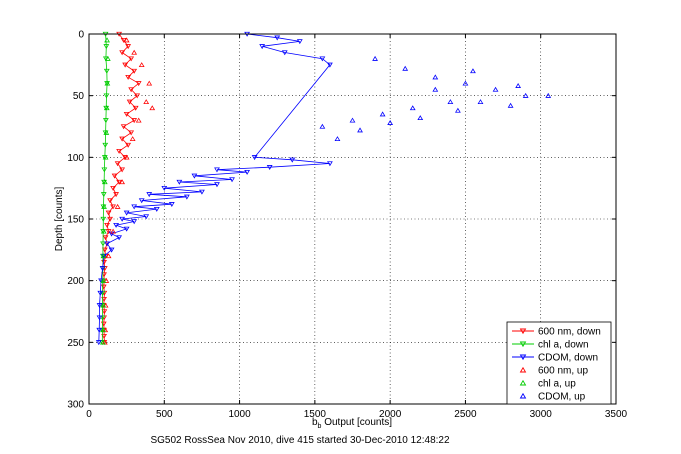 This screenshot has height=454, width=681. What do you see at coordinates (390, 414) in the screenshot?
I see `x-tick-label: 2000` at bounding box center [390, 414].